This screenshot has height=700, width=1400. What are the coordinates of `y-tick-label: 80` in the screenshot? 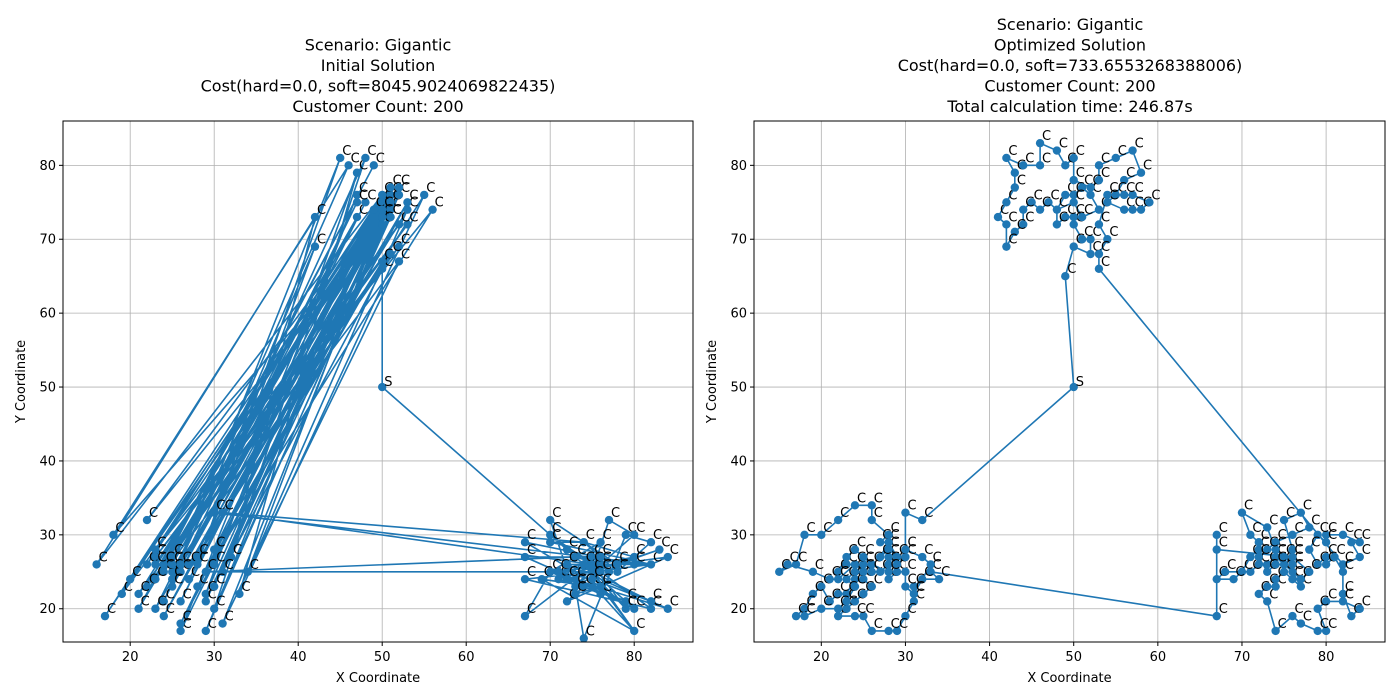 It's located at (738, 166).